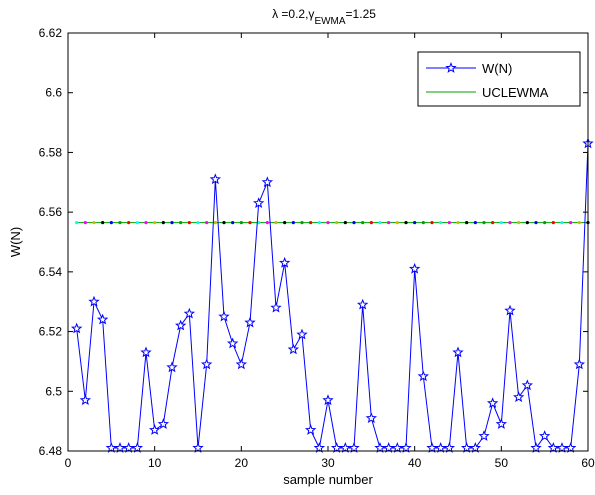 The image size is (595, 495). What do you see at coordinates (328, 463) in the screenshot?
I see `x-tick-label: 30` at bounding box center [328, 463].